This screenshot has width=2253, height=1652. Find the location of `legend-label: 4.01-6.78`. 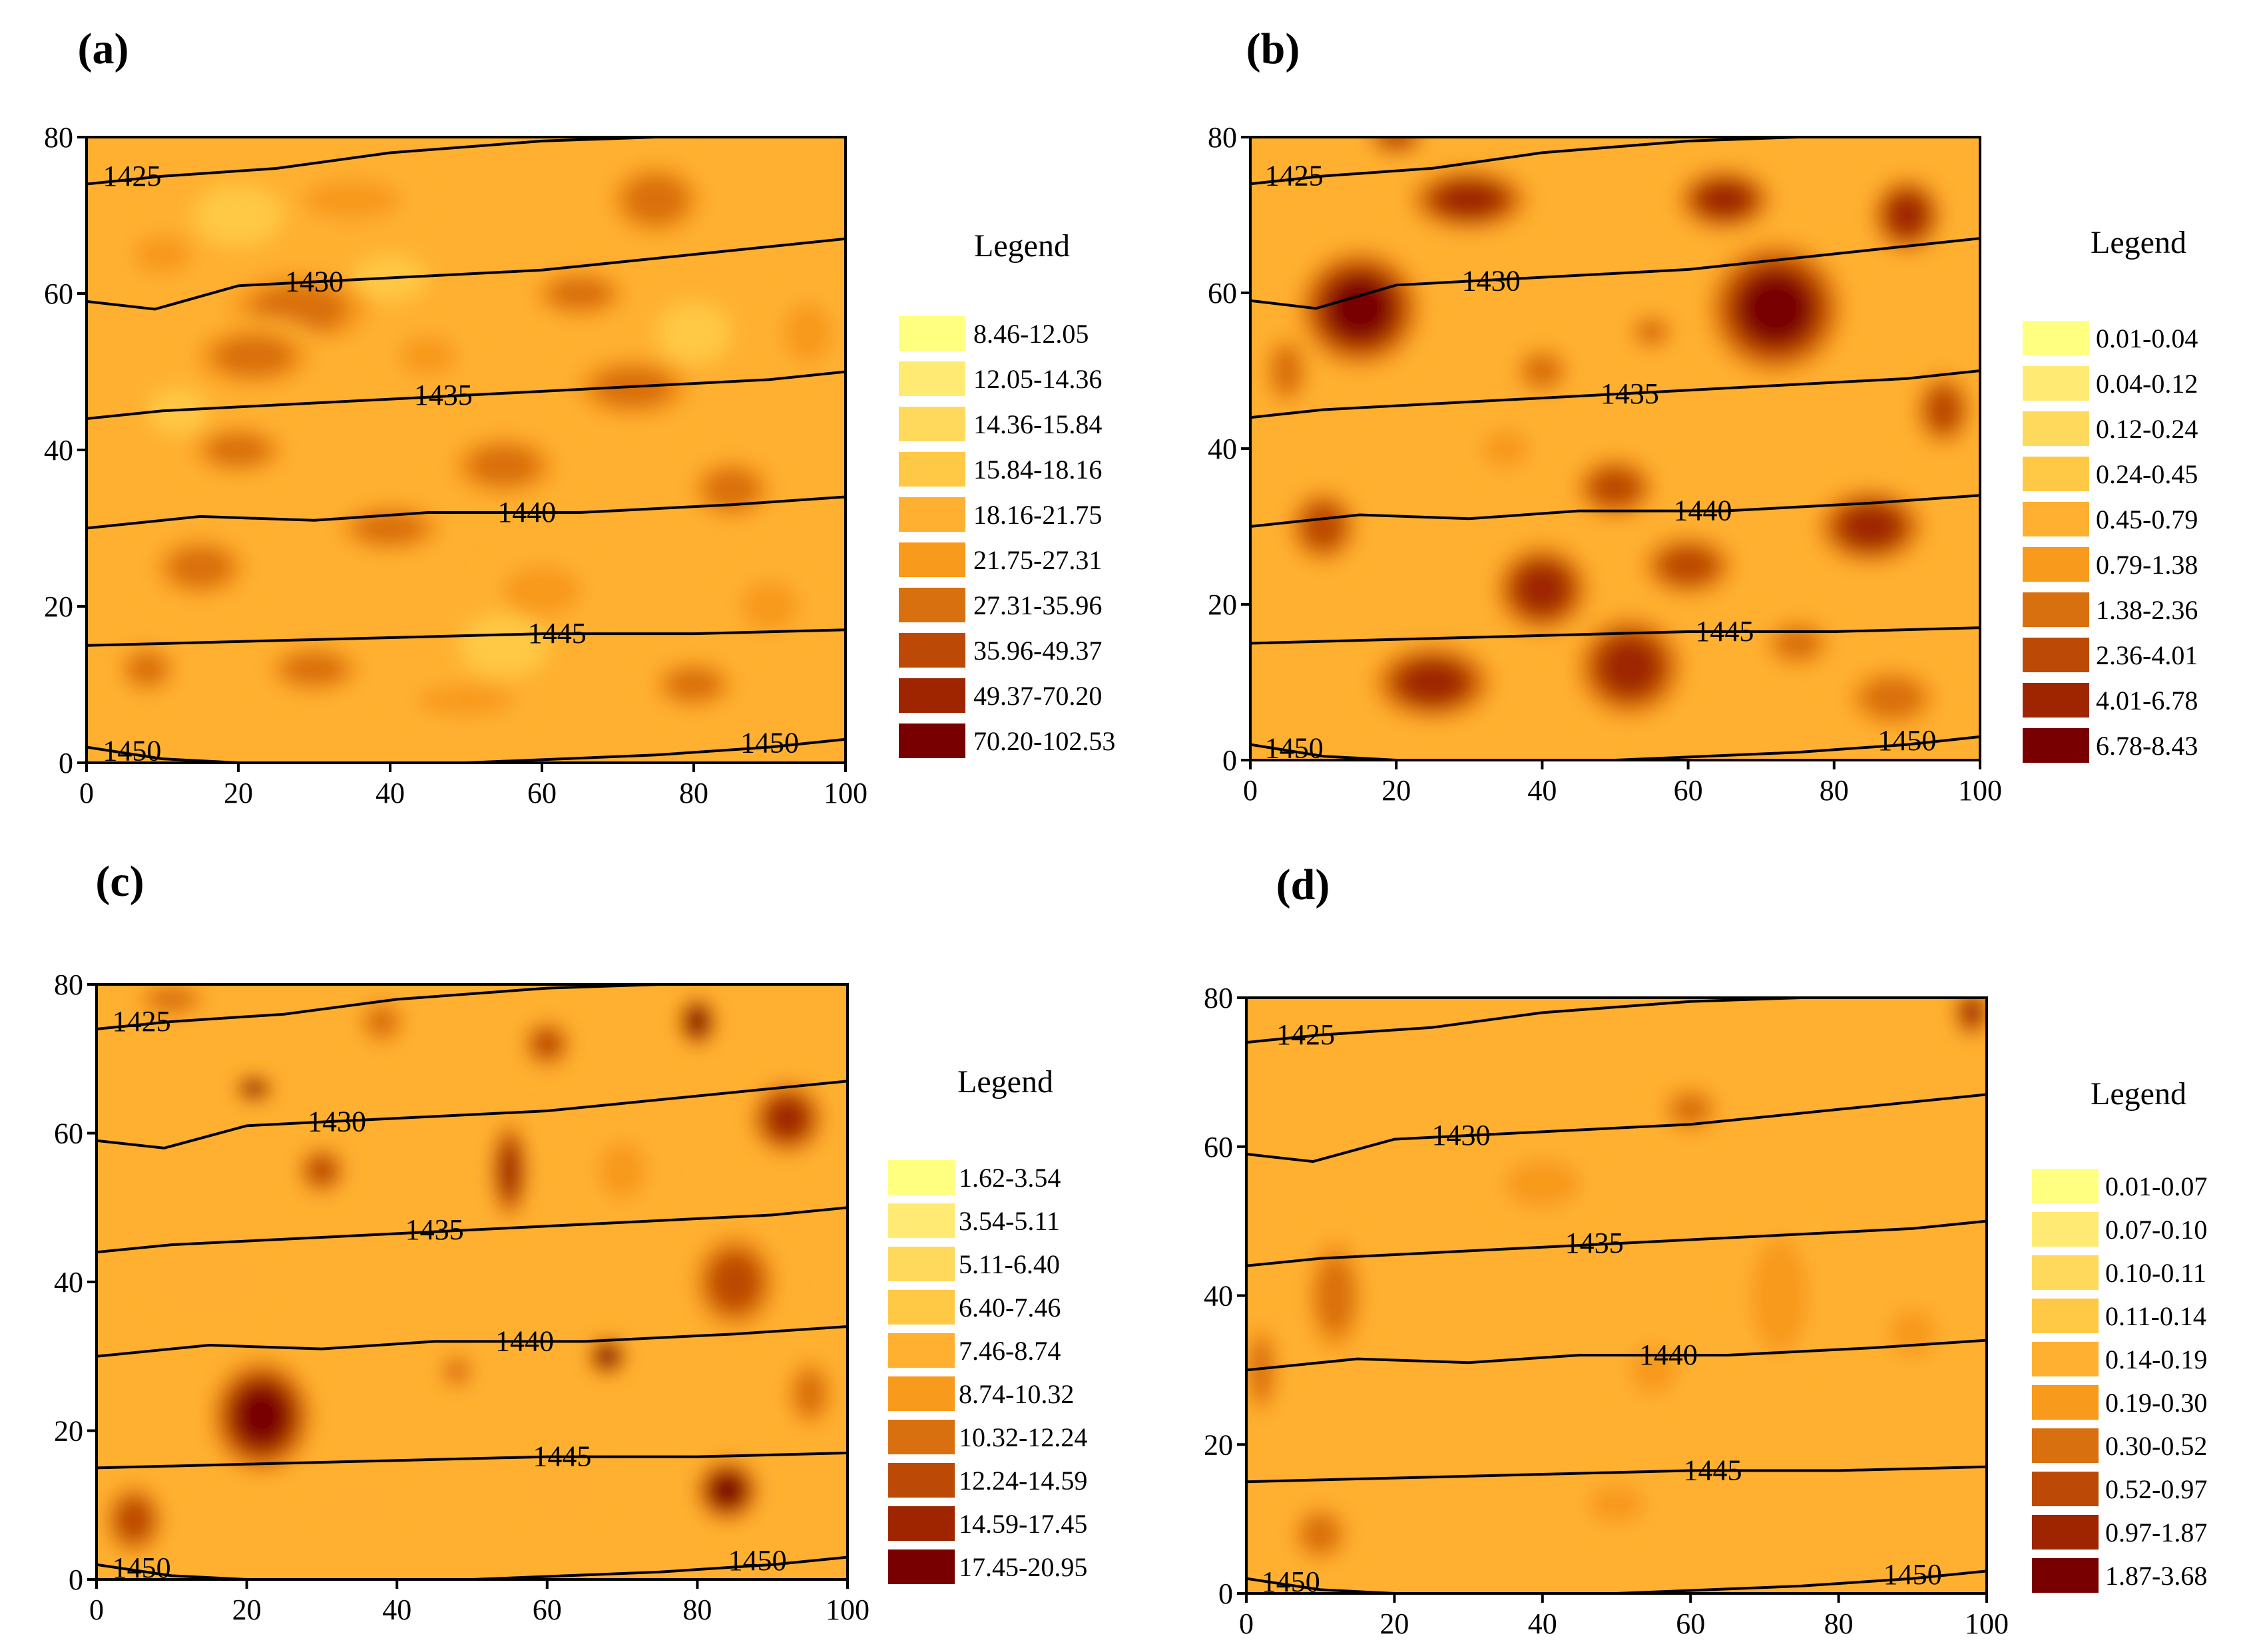

legend-label: 4.01-6.78 is located at coordinates (2147, 701).